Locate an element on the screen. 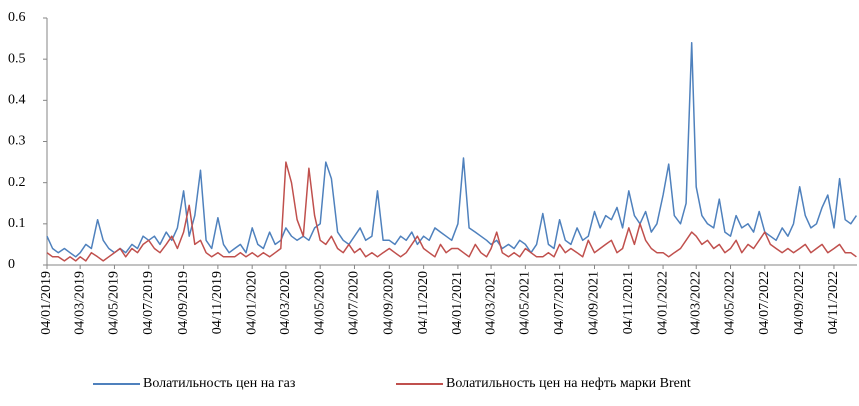 This screenshot has height=406, width=859. y-tick-label: 0.6 is located at coordinates (17, 17).